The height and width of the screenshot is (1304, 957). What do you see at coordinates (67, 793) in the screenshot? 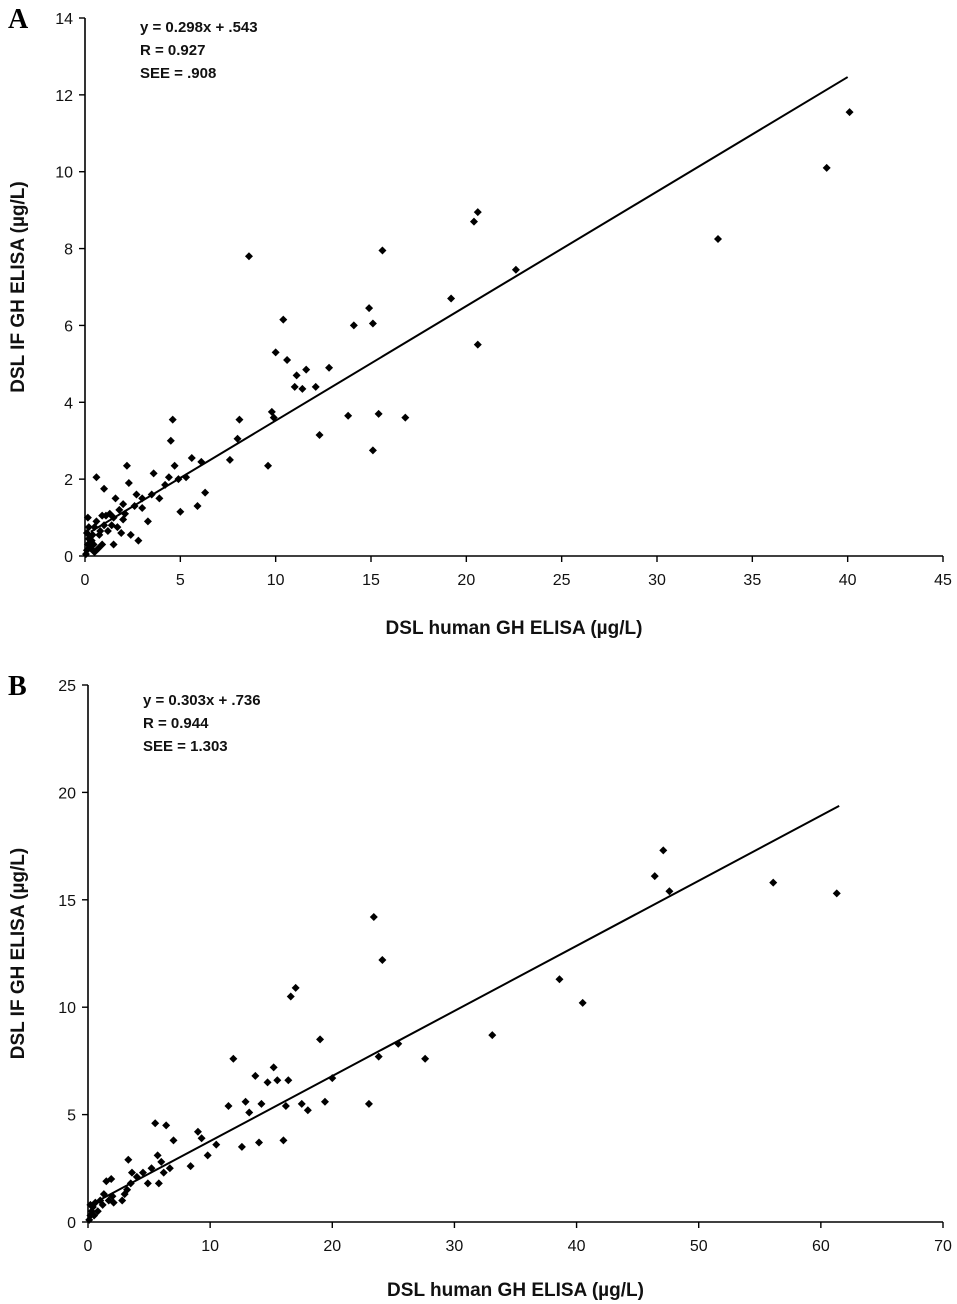
I see `y-tick-label: 20` at bounding box center [67, 793].